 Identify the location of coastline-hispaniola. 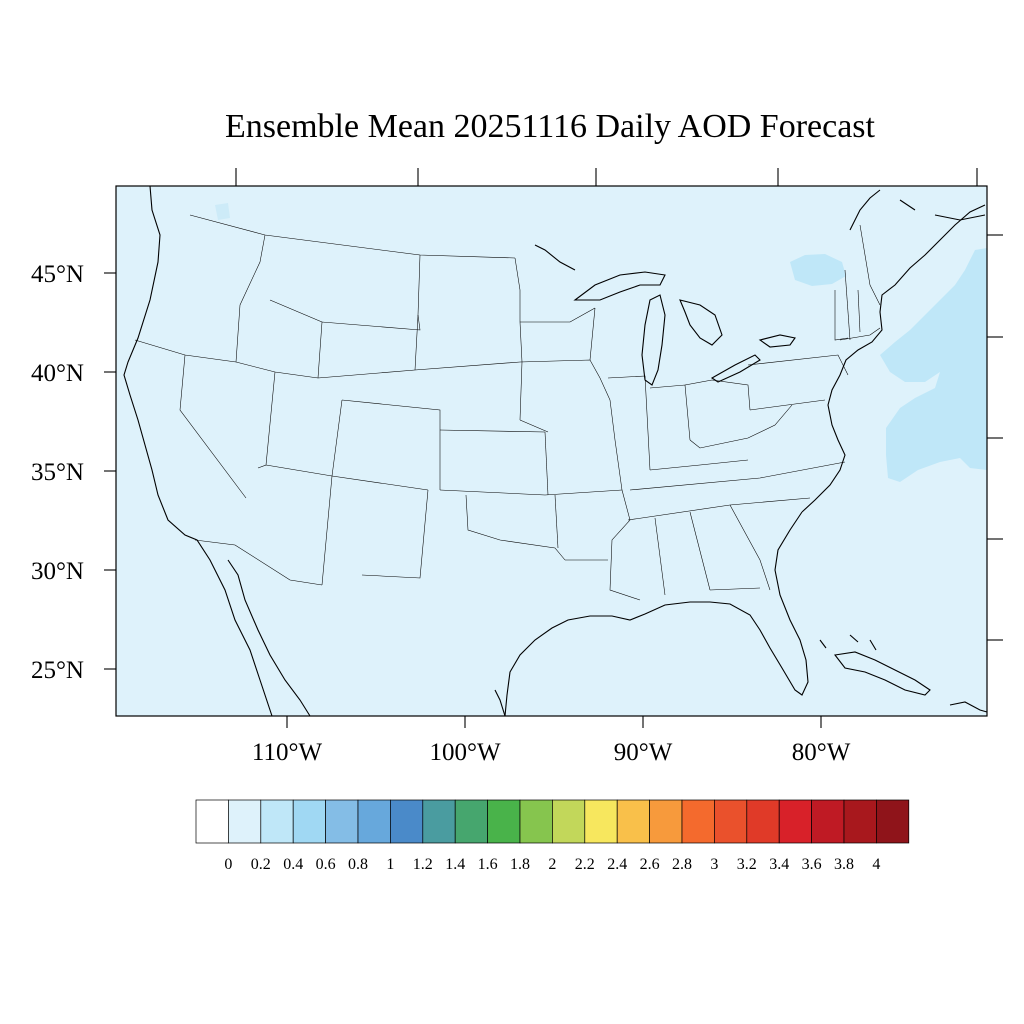
(968, 707).